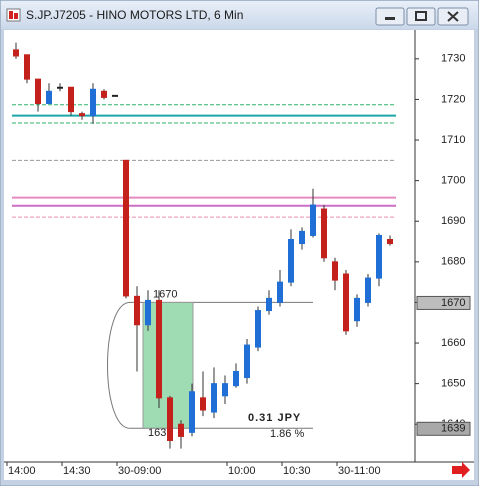 Image resolution: width=479 pixels, height=486 pixels. Describe the element at coordinates (461, 470) in the screenshot. I see `scroll-arrow` at that location.